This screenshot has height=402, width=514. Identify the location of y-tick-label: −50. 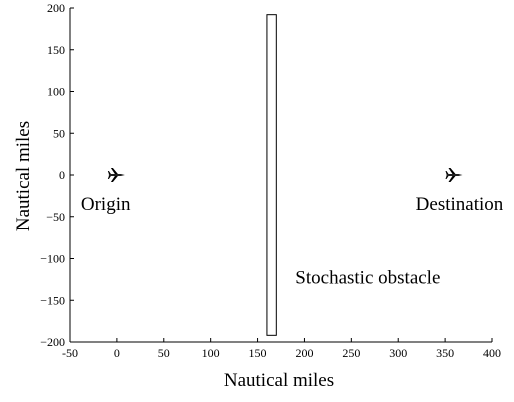
(55, 217).